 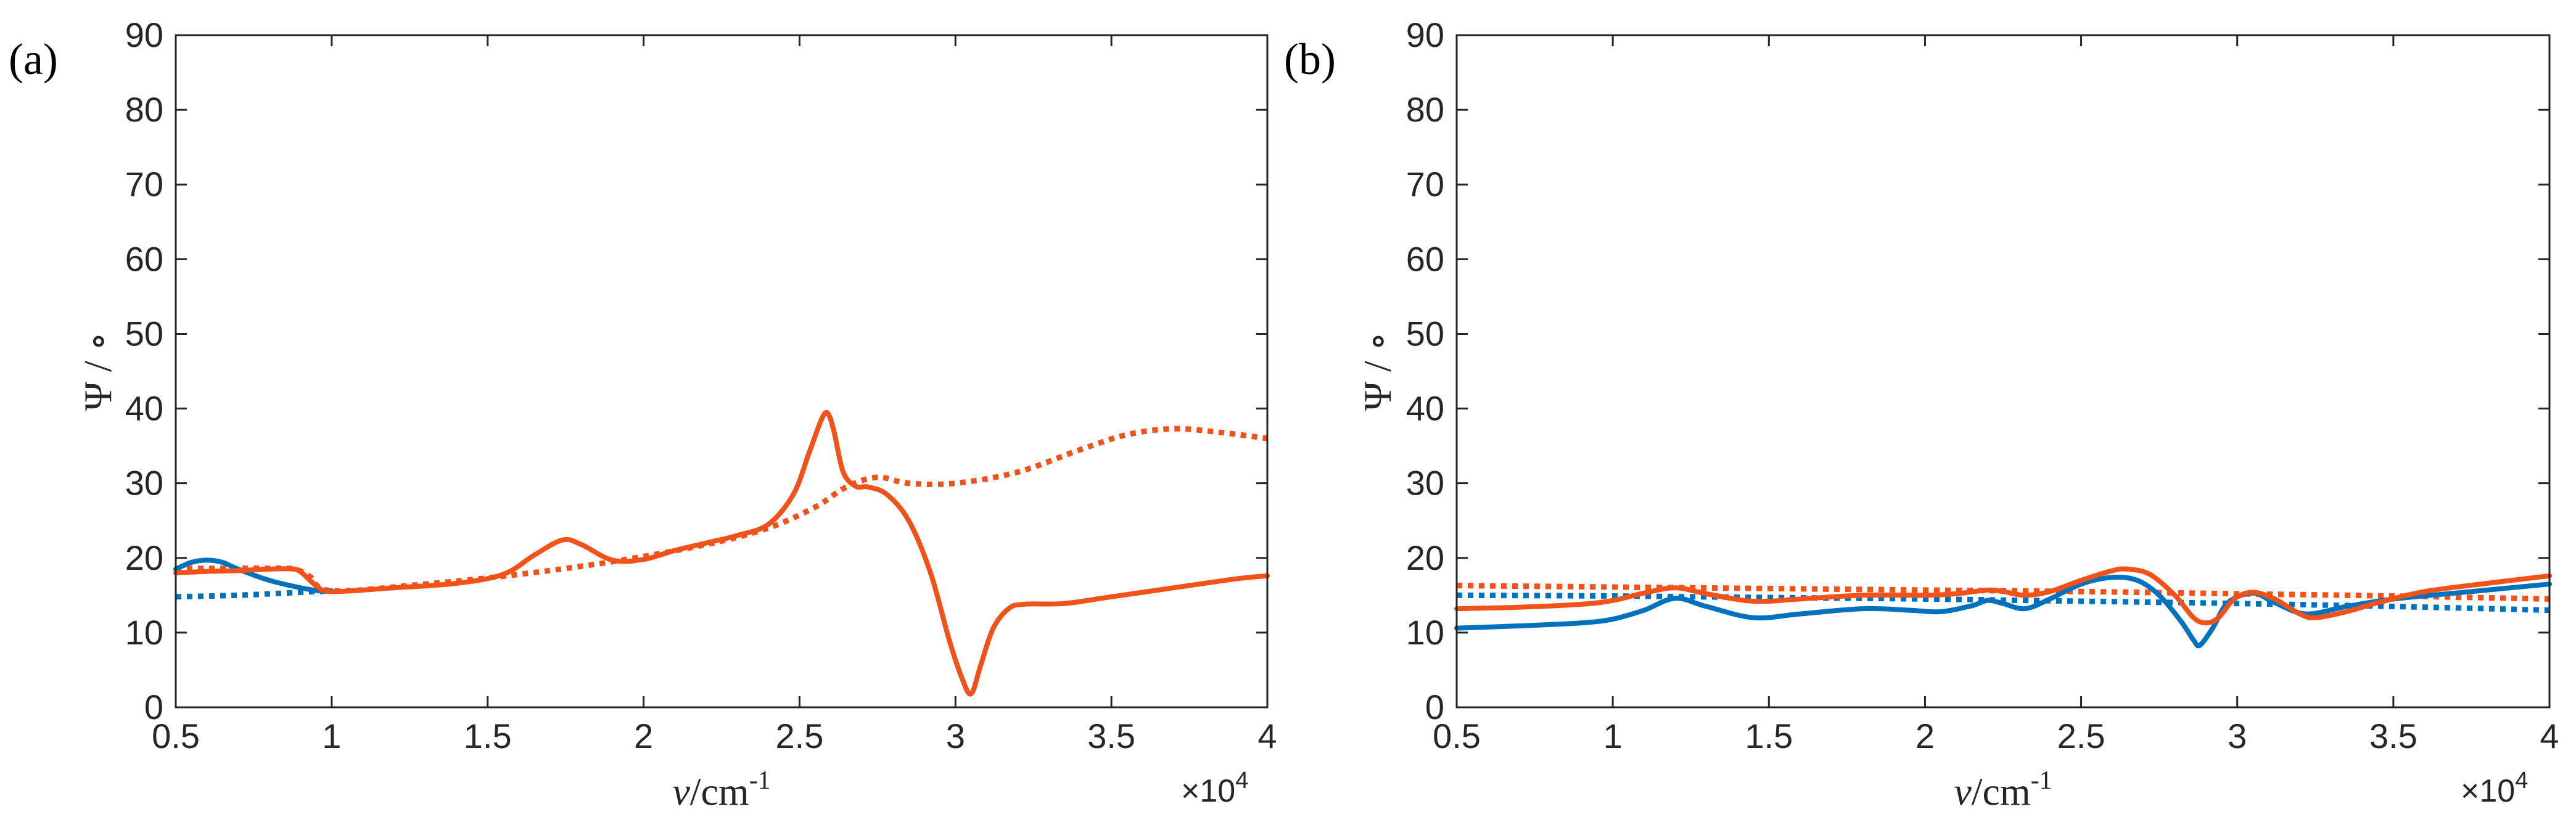 I want to click on panel-a-x-tick-label: 4, so click(x=1267, y=736).